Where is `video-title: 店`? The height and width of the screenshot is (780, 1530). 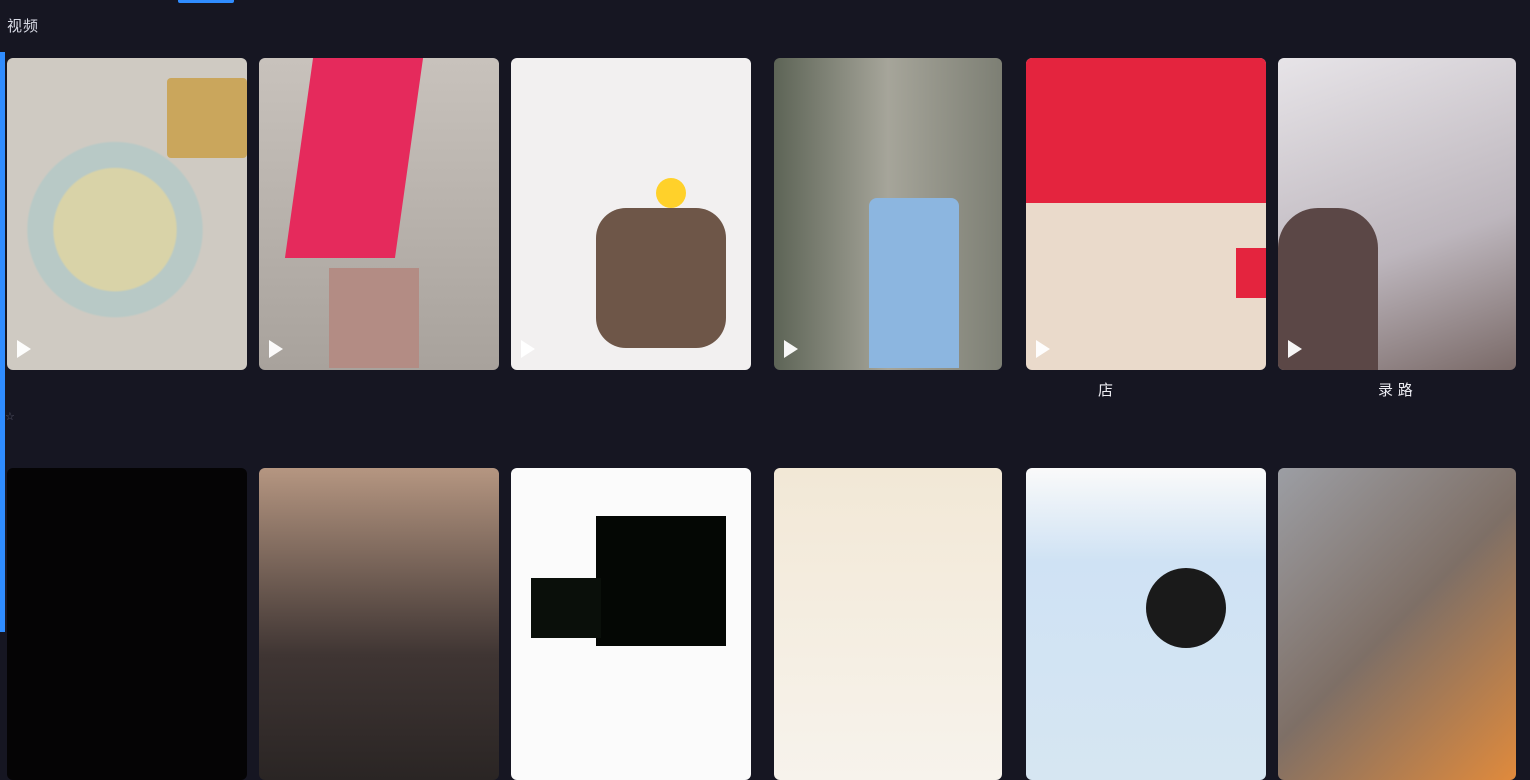
video-title: 店 is located at coordinates (1106, 390).